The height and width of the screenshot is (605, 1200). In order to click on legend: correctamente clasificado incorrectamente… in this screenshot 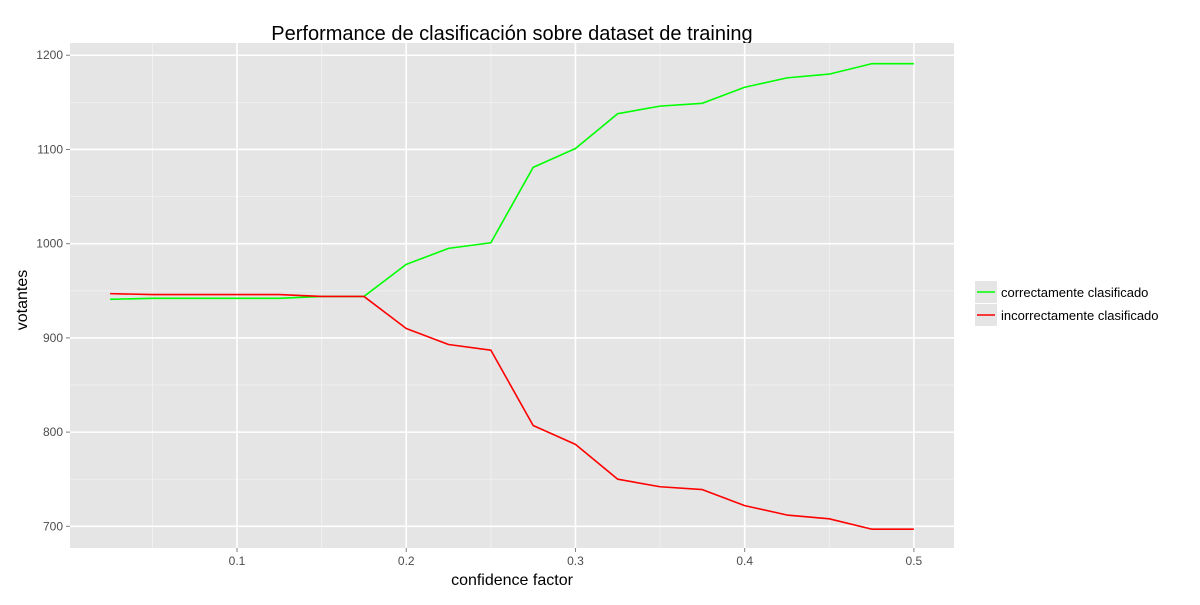, I will do `click(1067, 303)`.